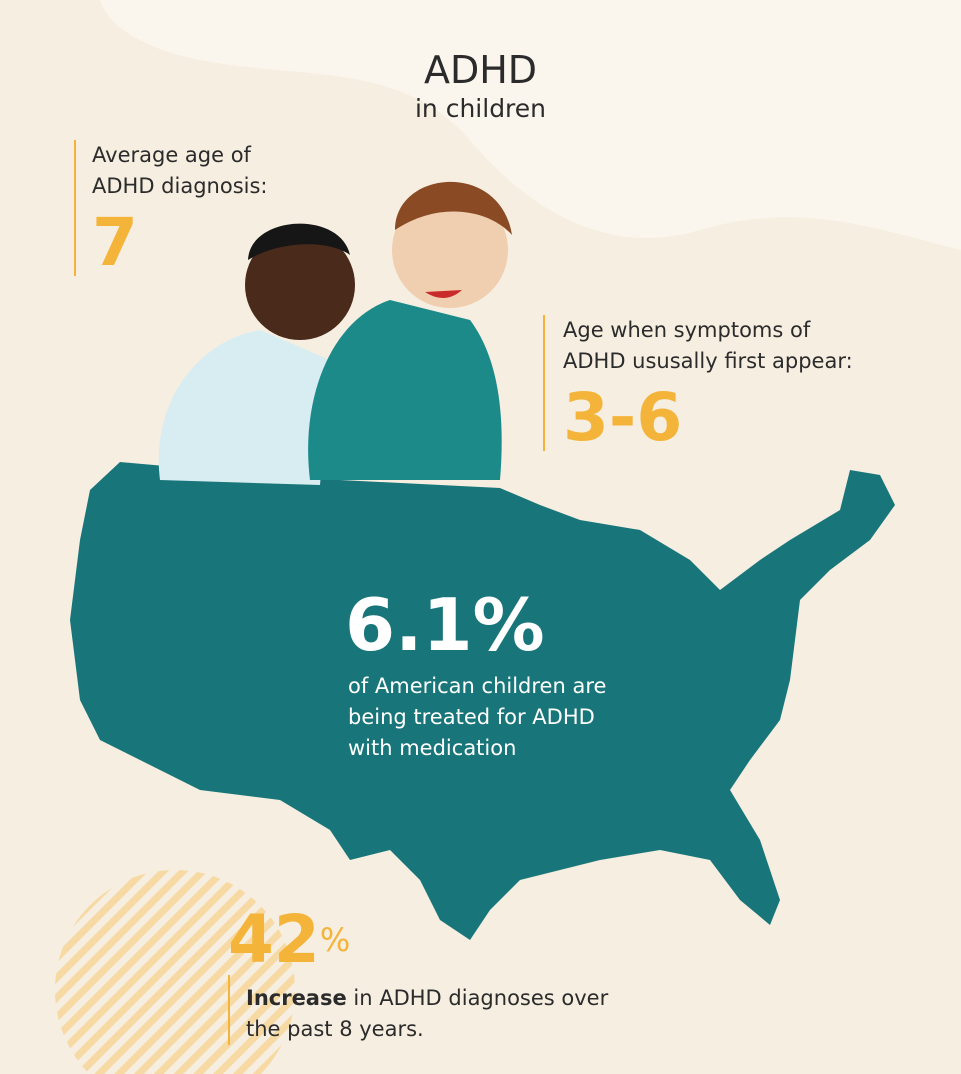  What do you see at coordinates (623, 417) in the screenshot?
I see `stat-value: 3-6` at bounding box center [623, 417].